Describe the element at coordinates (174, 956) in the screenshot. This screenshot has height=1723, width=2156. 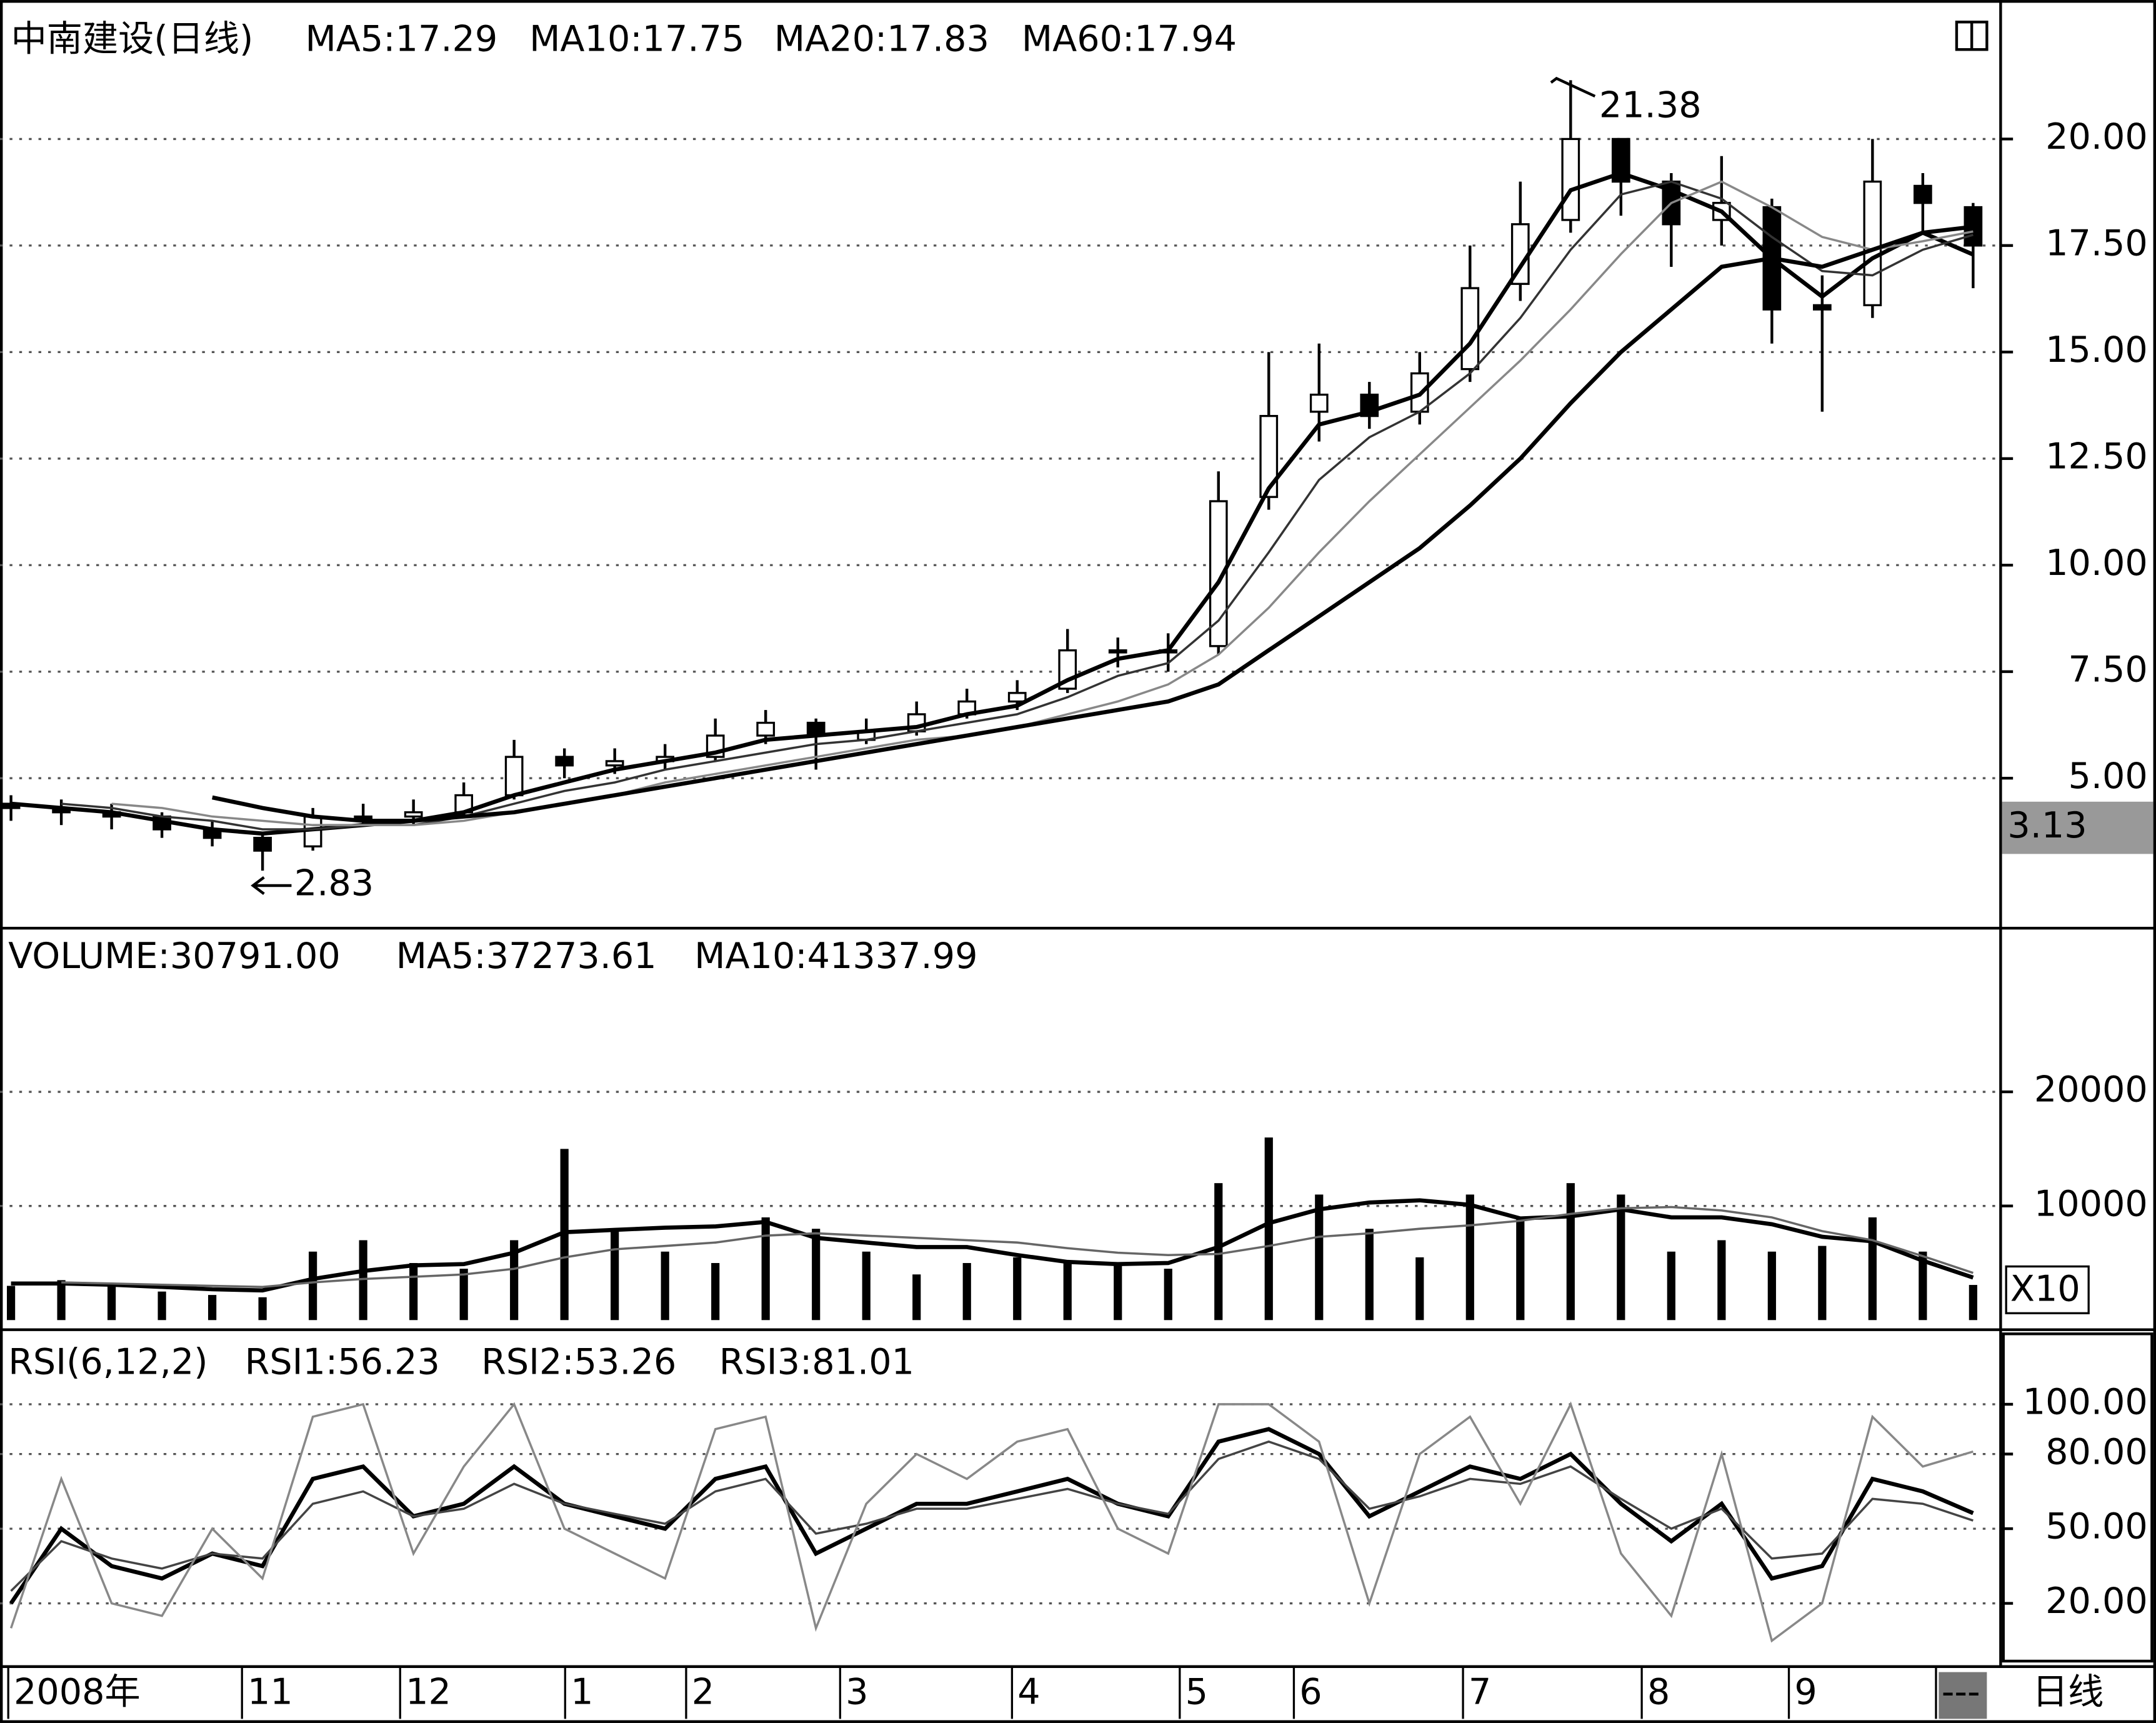
I see `panel-title: VOLUME:30791.00` at that location.